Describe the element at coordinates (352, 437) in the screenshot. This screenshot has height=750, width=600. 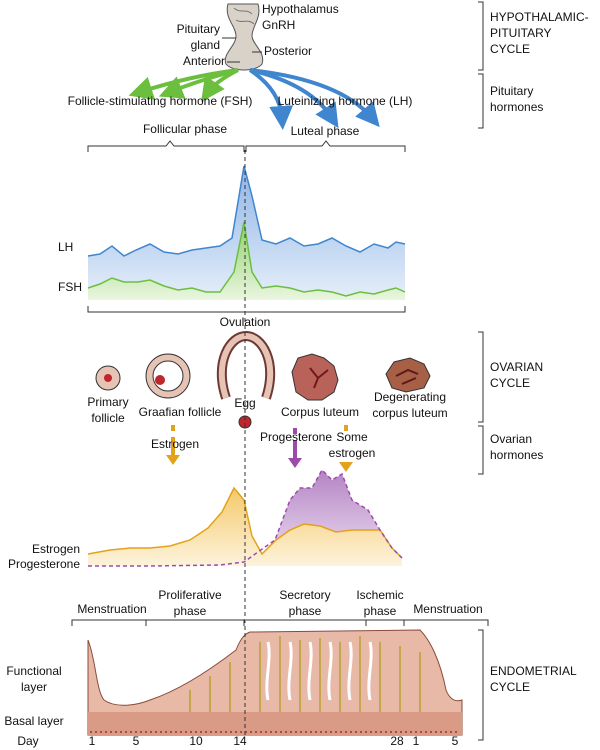
I see `label: Some` at that location.